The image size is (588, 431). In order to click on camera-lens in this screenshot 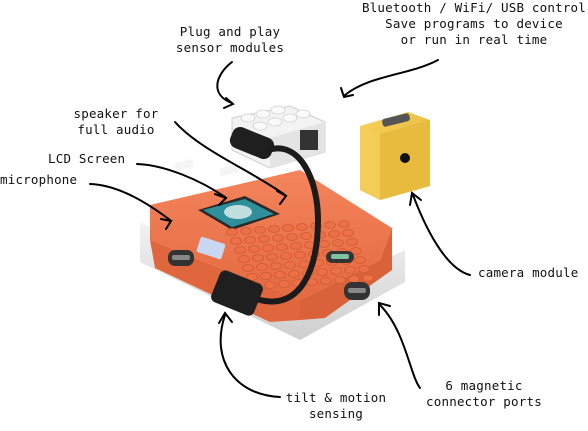, I will do `click(405, 158)`.